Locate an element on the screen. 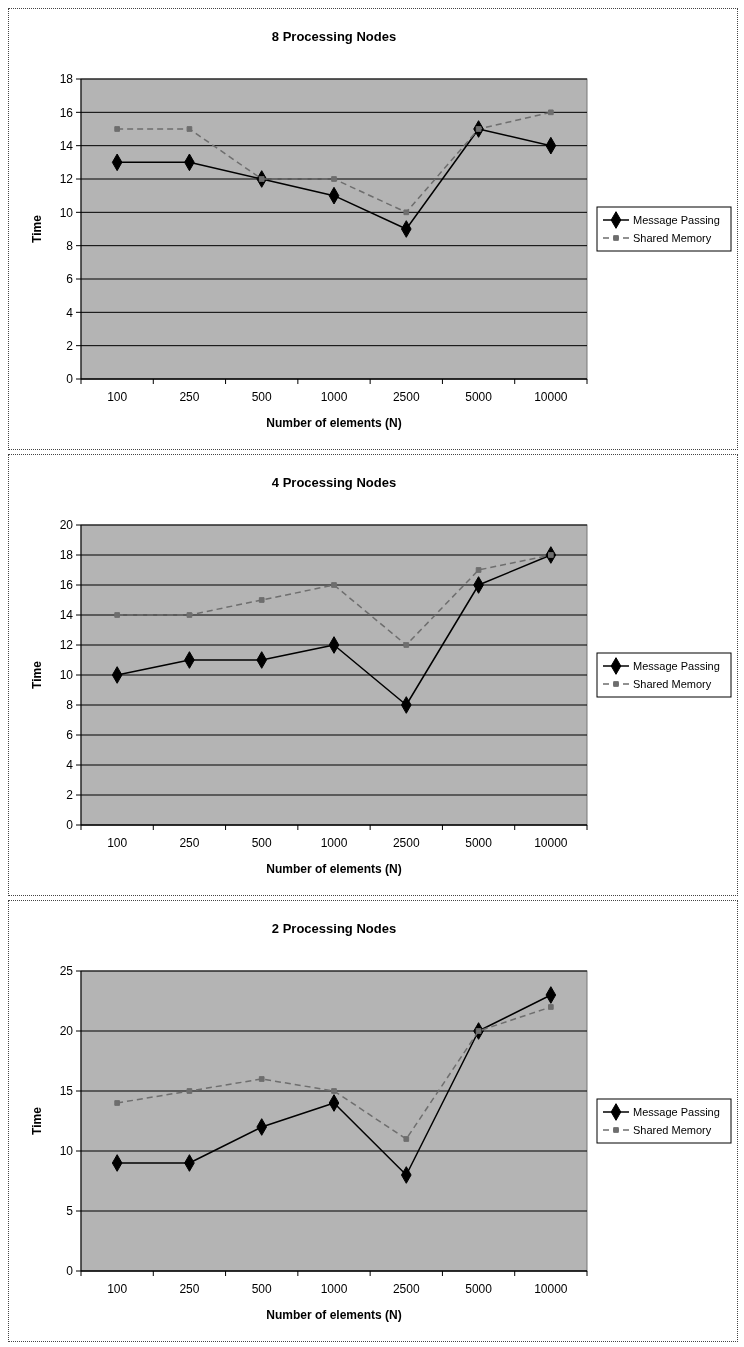  chart-title: 4 Processing Nodes is located at coordinates (334, 482).